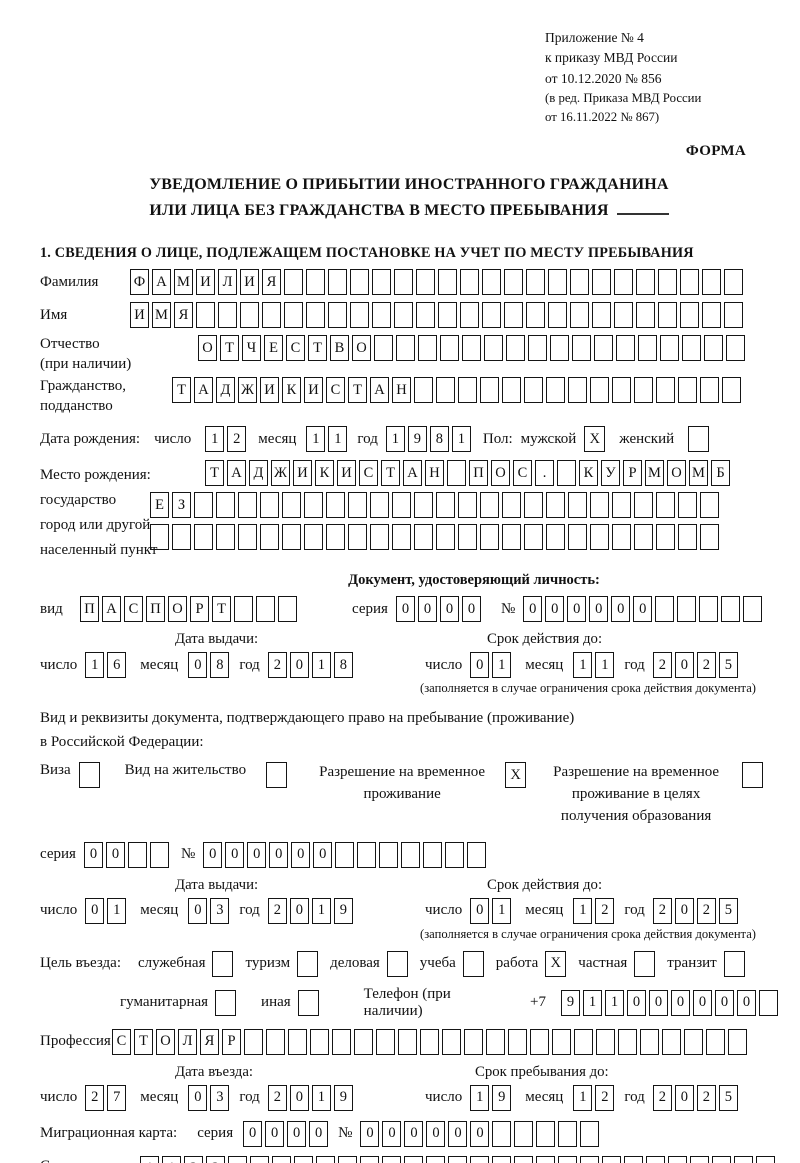 This screenshot has width=800, height=1163. Describe the element at coordinates (258, 473) in the screenshot. I see `char-cell: Д` at that location.